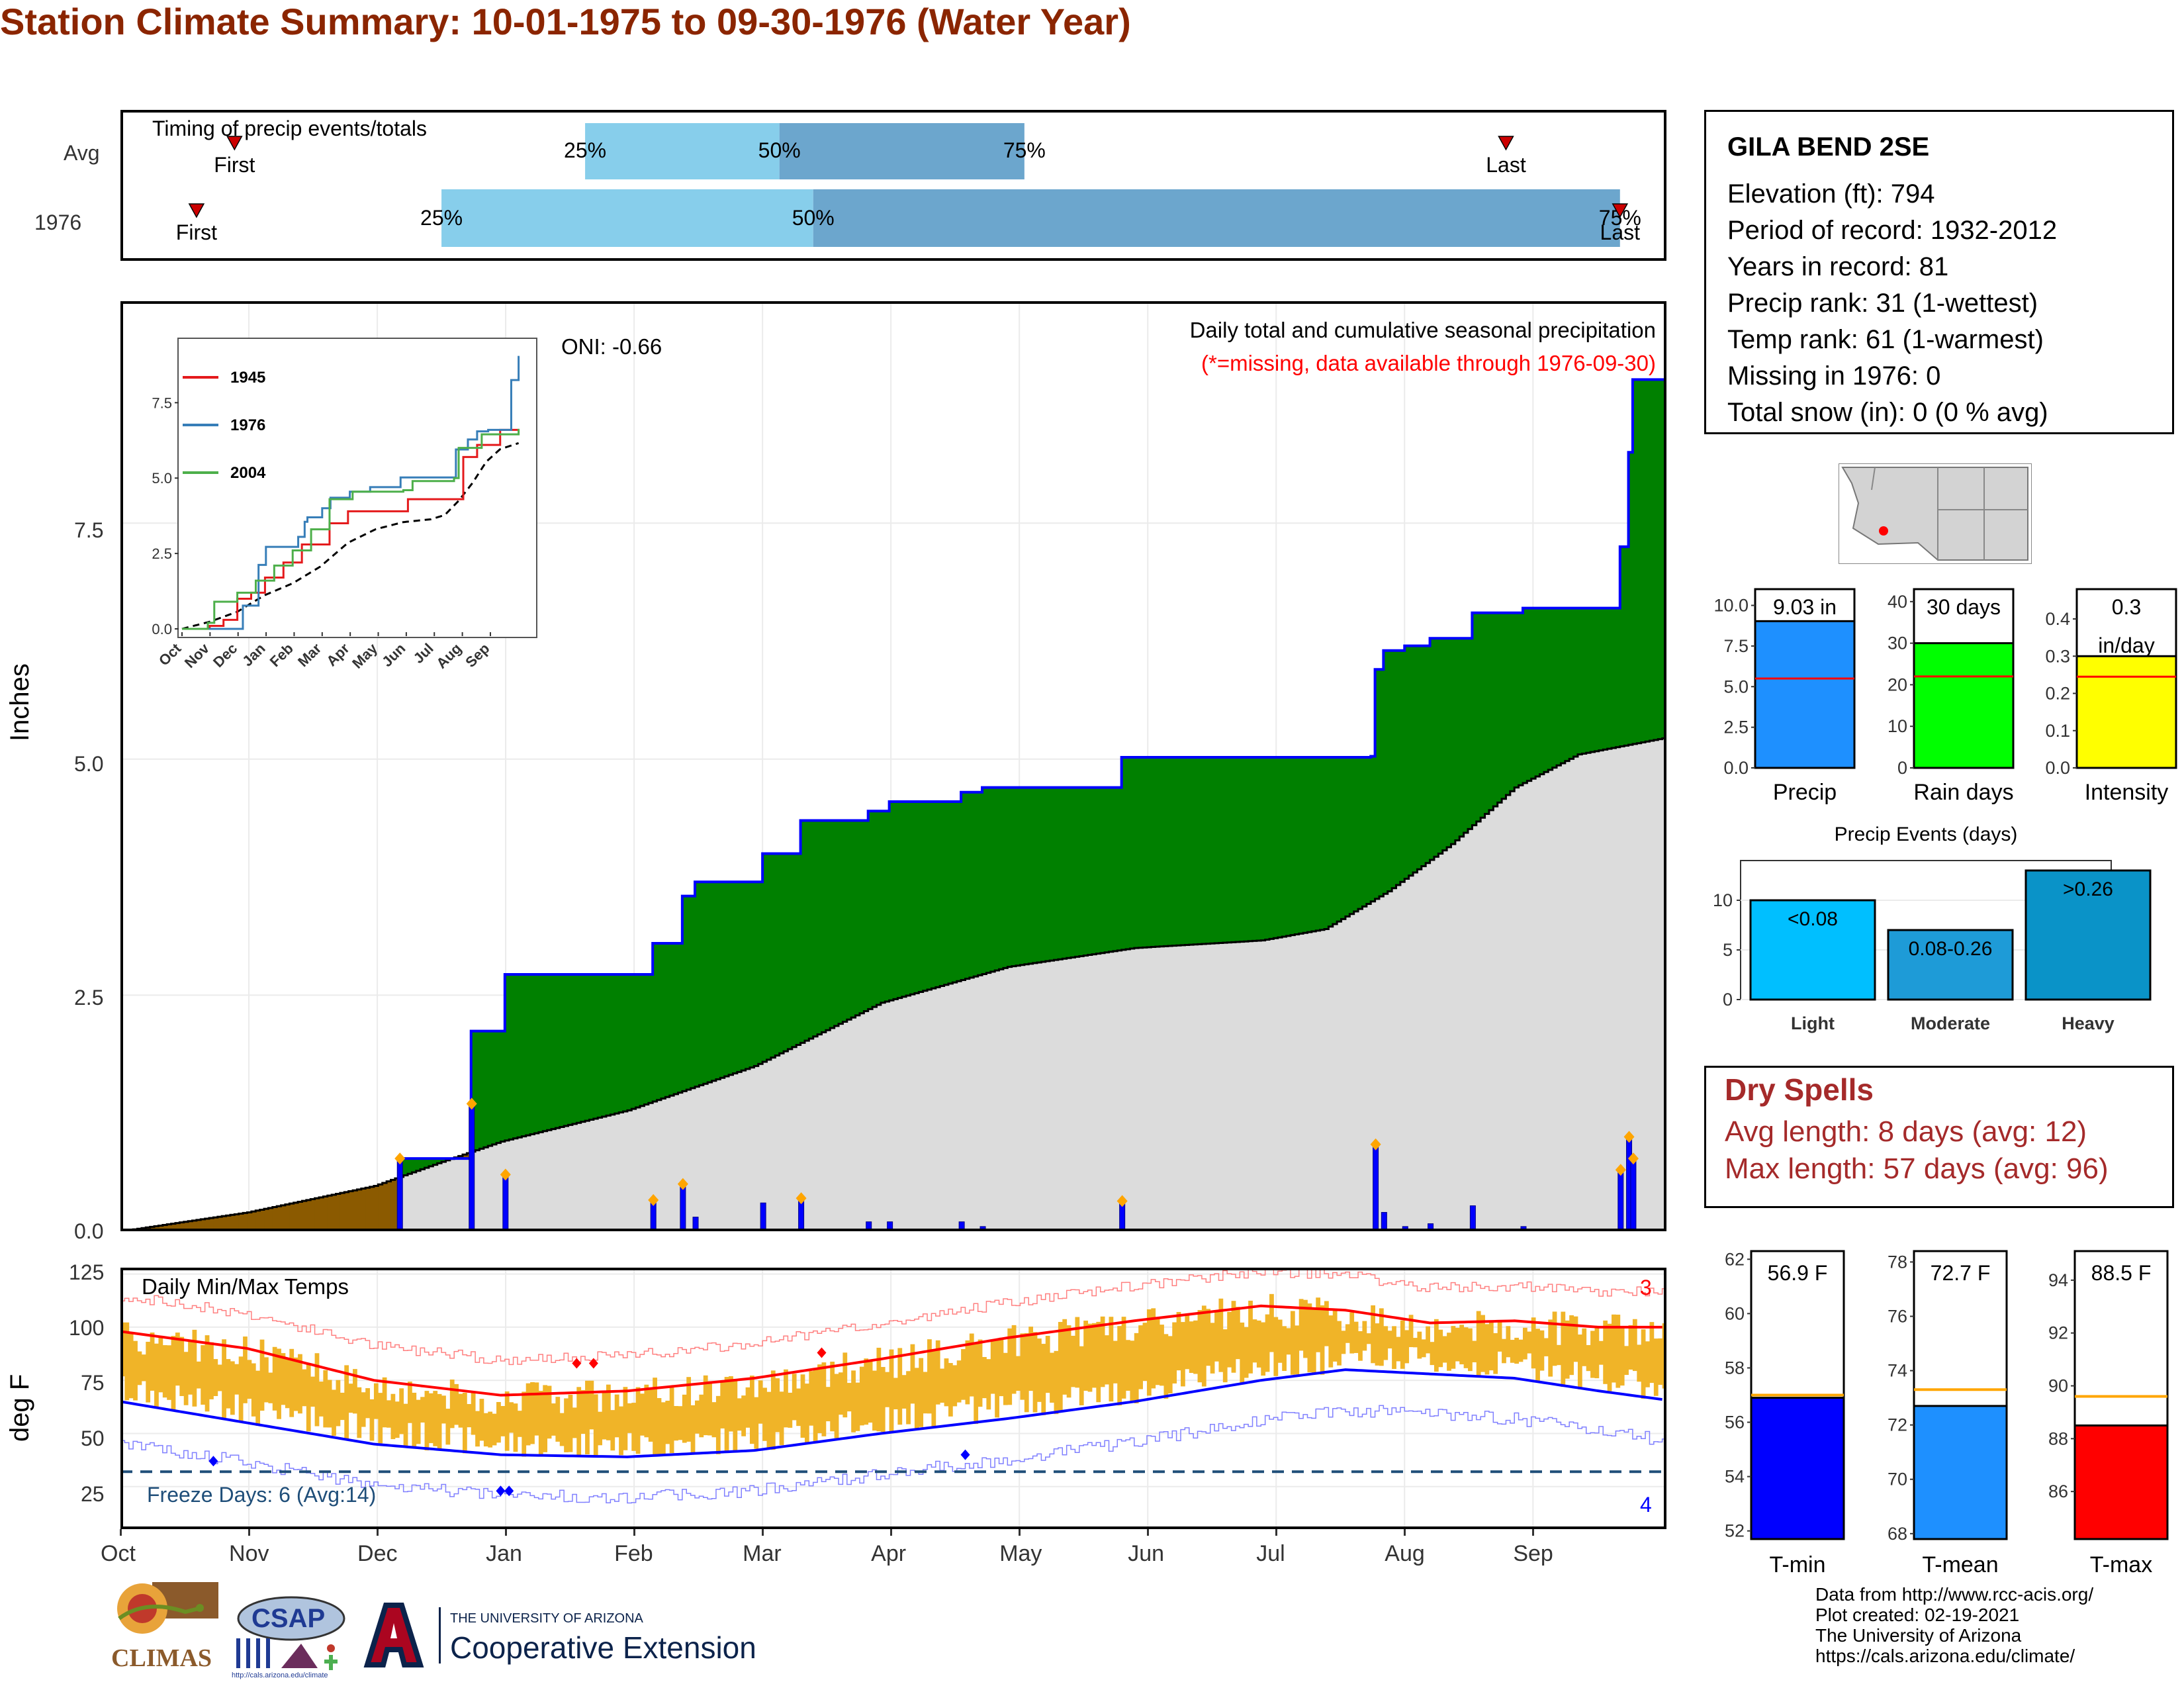 Image resolution: width=2184 pixels, height=1688 pixels. I want to click on station-precip-rank: Precip rank: 31 (1-wettest), so click(1883, 303).